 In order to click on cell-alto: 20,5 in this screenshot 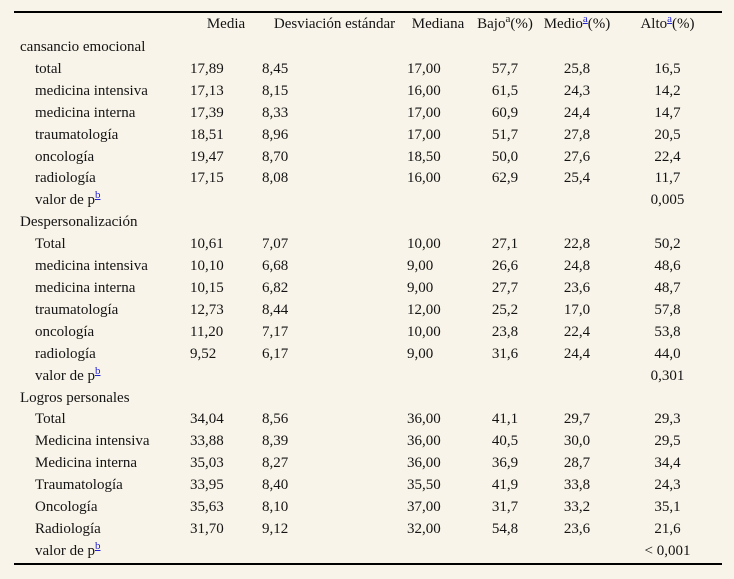, I will do `click(667, 134)`.